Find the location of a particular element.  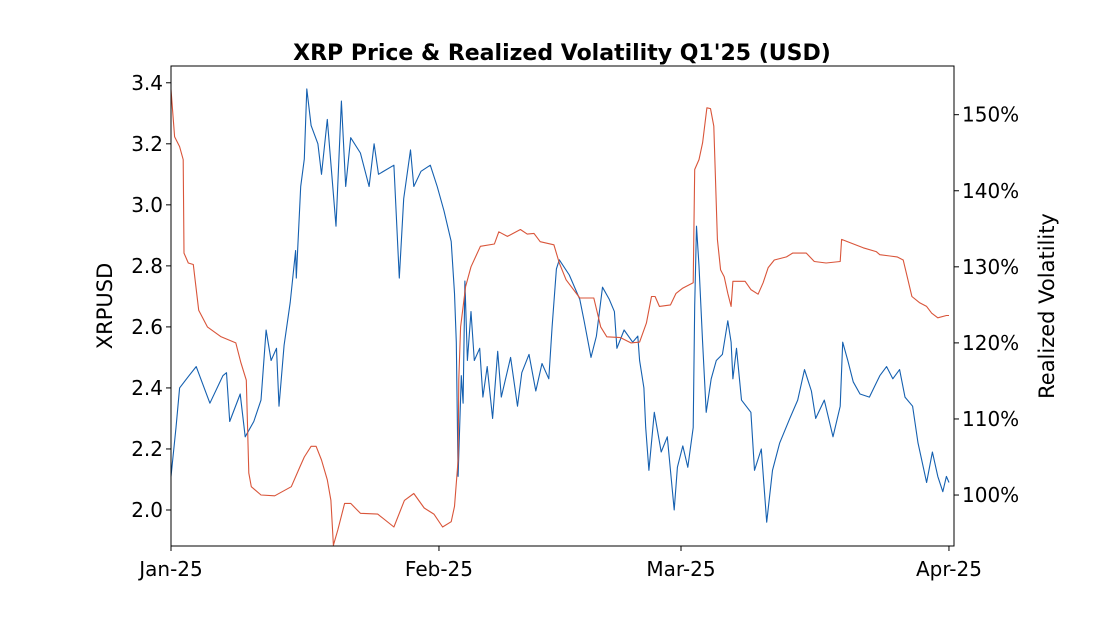

y-axis-label: XRPUSD is located at coordinates (105, 306).